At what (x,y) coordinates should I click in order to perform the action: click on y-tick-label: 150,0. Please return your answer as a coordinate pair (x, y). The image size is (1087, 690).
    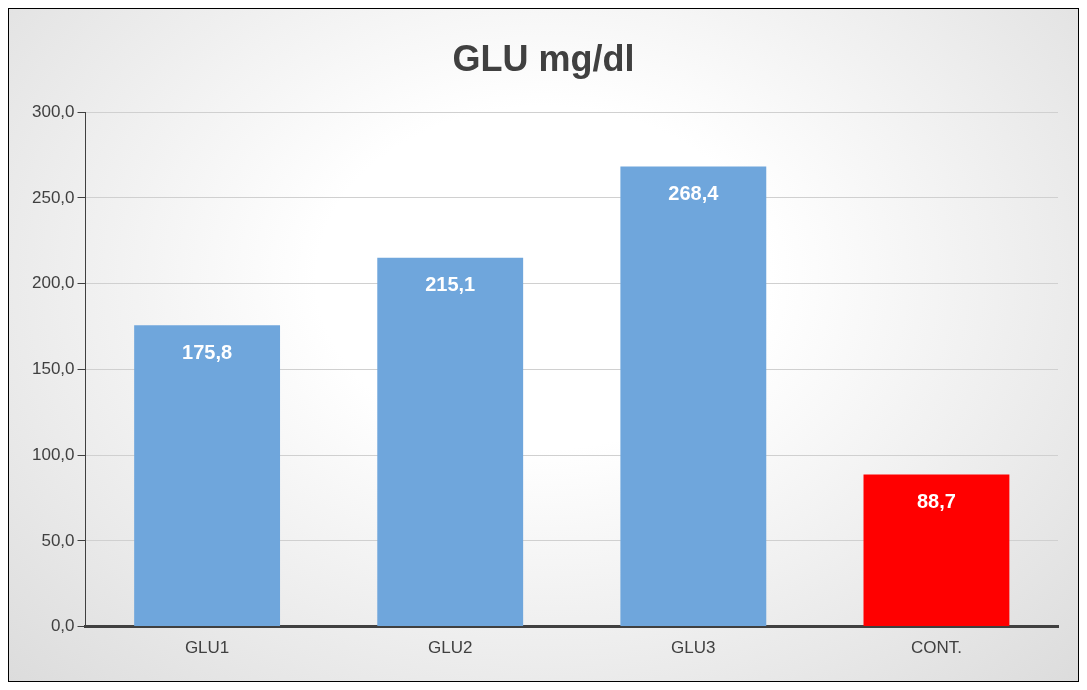
    Looking at the image, I should click on (53, 369).